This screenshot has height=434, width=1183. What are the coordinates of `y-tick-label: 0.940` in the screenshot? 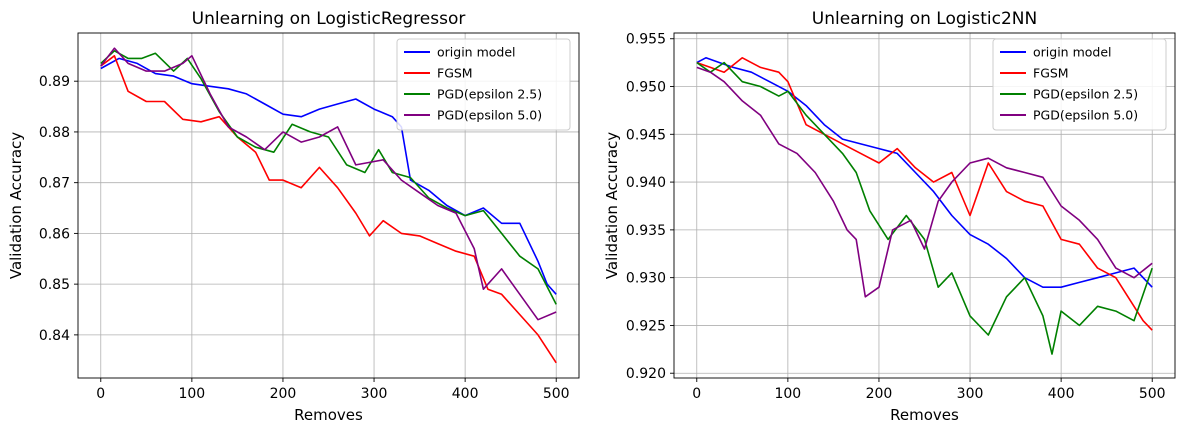 It's located at (646, 183).